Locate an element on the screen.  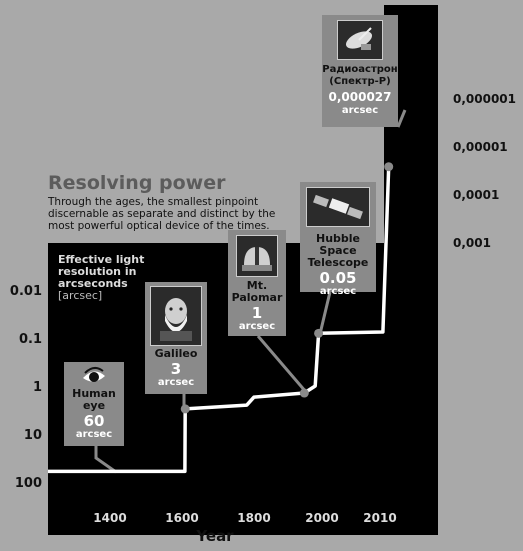
y-tick-label-right: 0,000001 is located at coordinates (484, 99).